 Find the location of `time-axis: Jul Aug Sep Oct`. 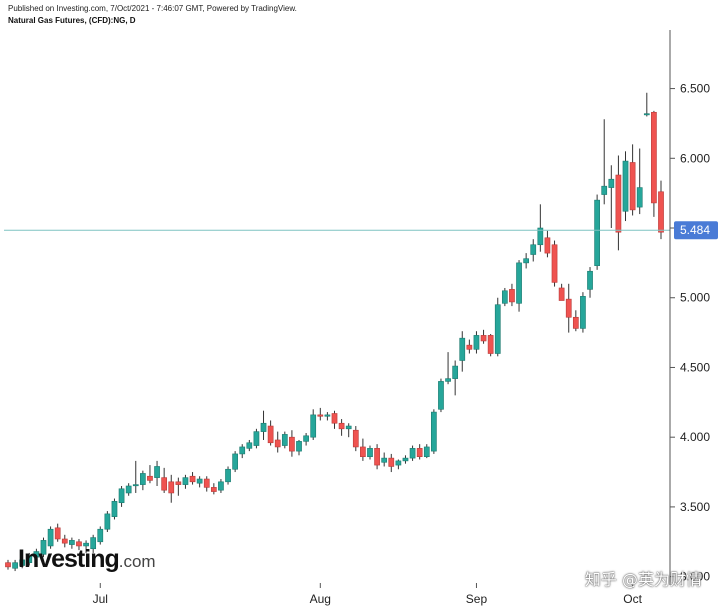

time-axis: Jul Aug Sep Oct is located at coordinates (368, 594).